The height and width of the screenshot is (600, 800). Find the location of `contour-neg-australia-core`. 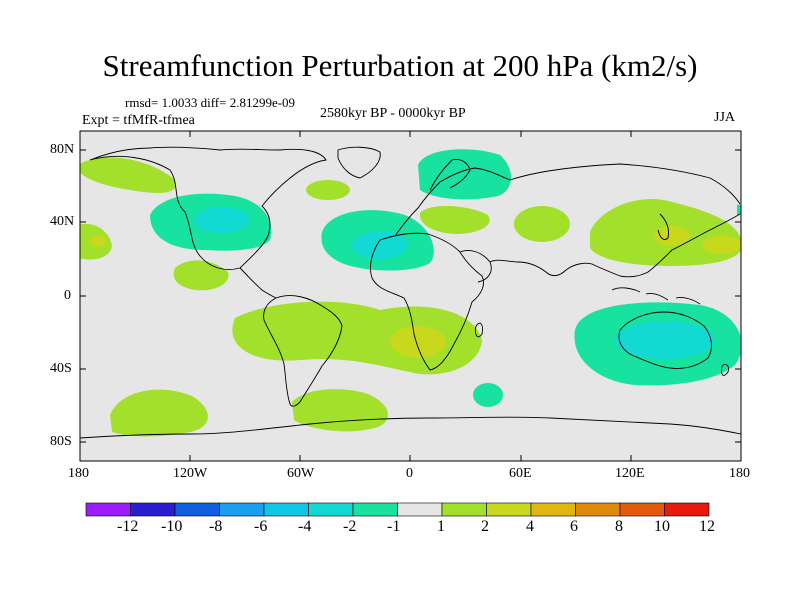

contour-neg-australia-core is located at coordinates (665, 340).